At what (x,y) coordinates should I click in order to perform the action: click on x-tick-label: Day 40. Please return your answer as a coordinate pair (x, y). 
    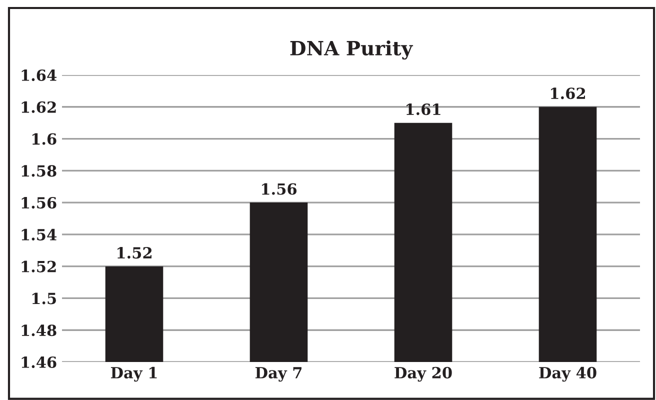
    Looking at the image, I should click on (567, 374).